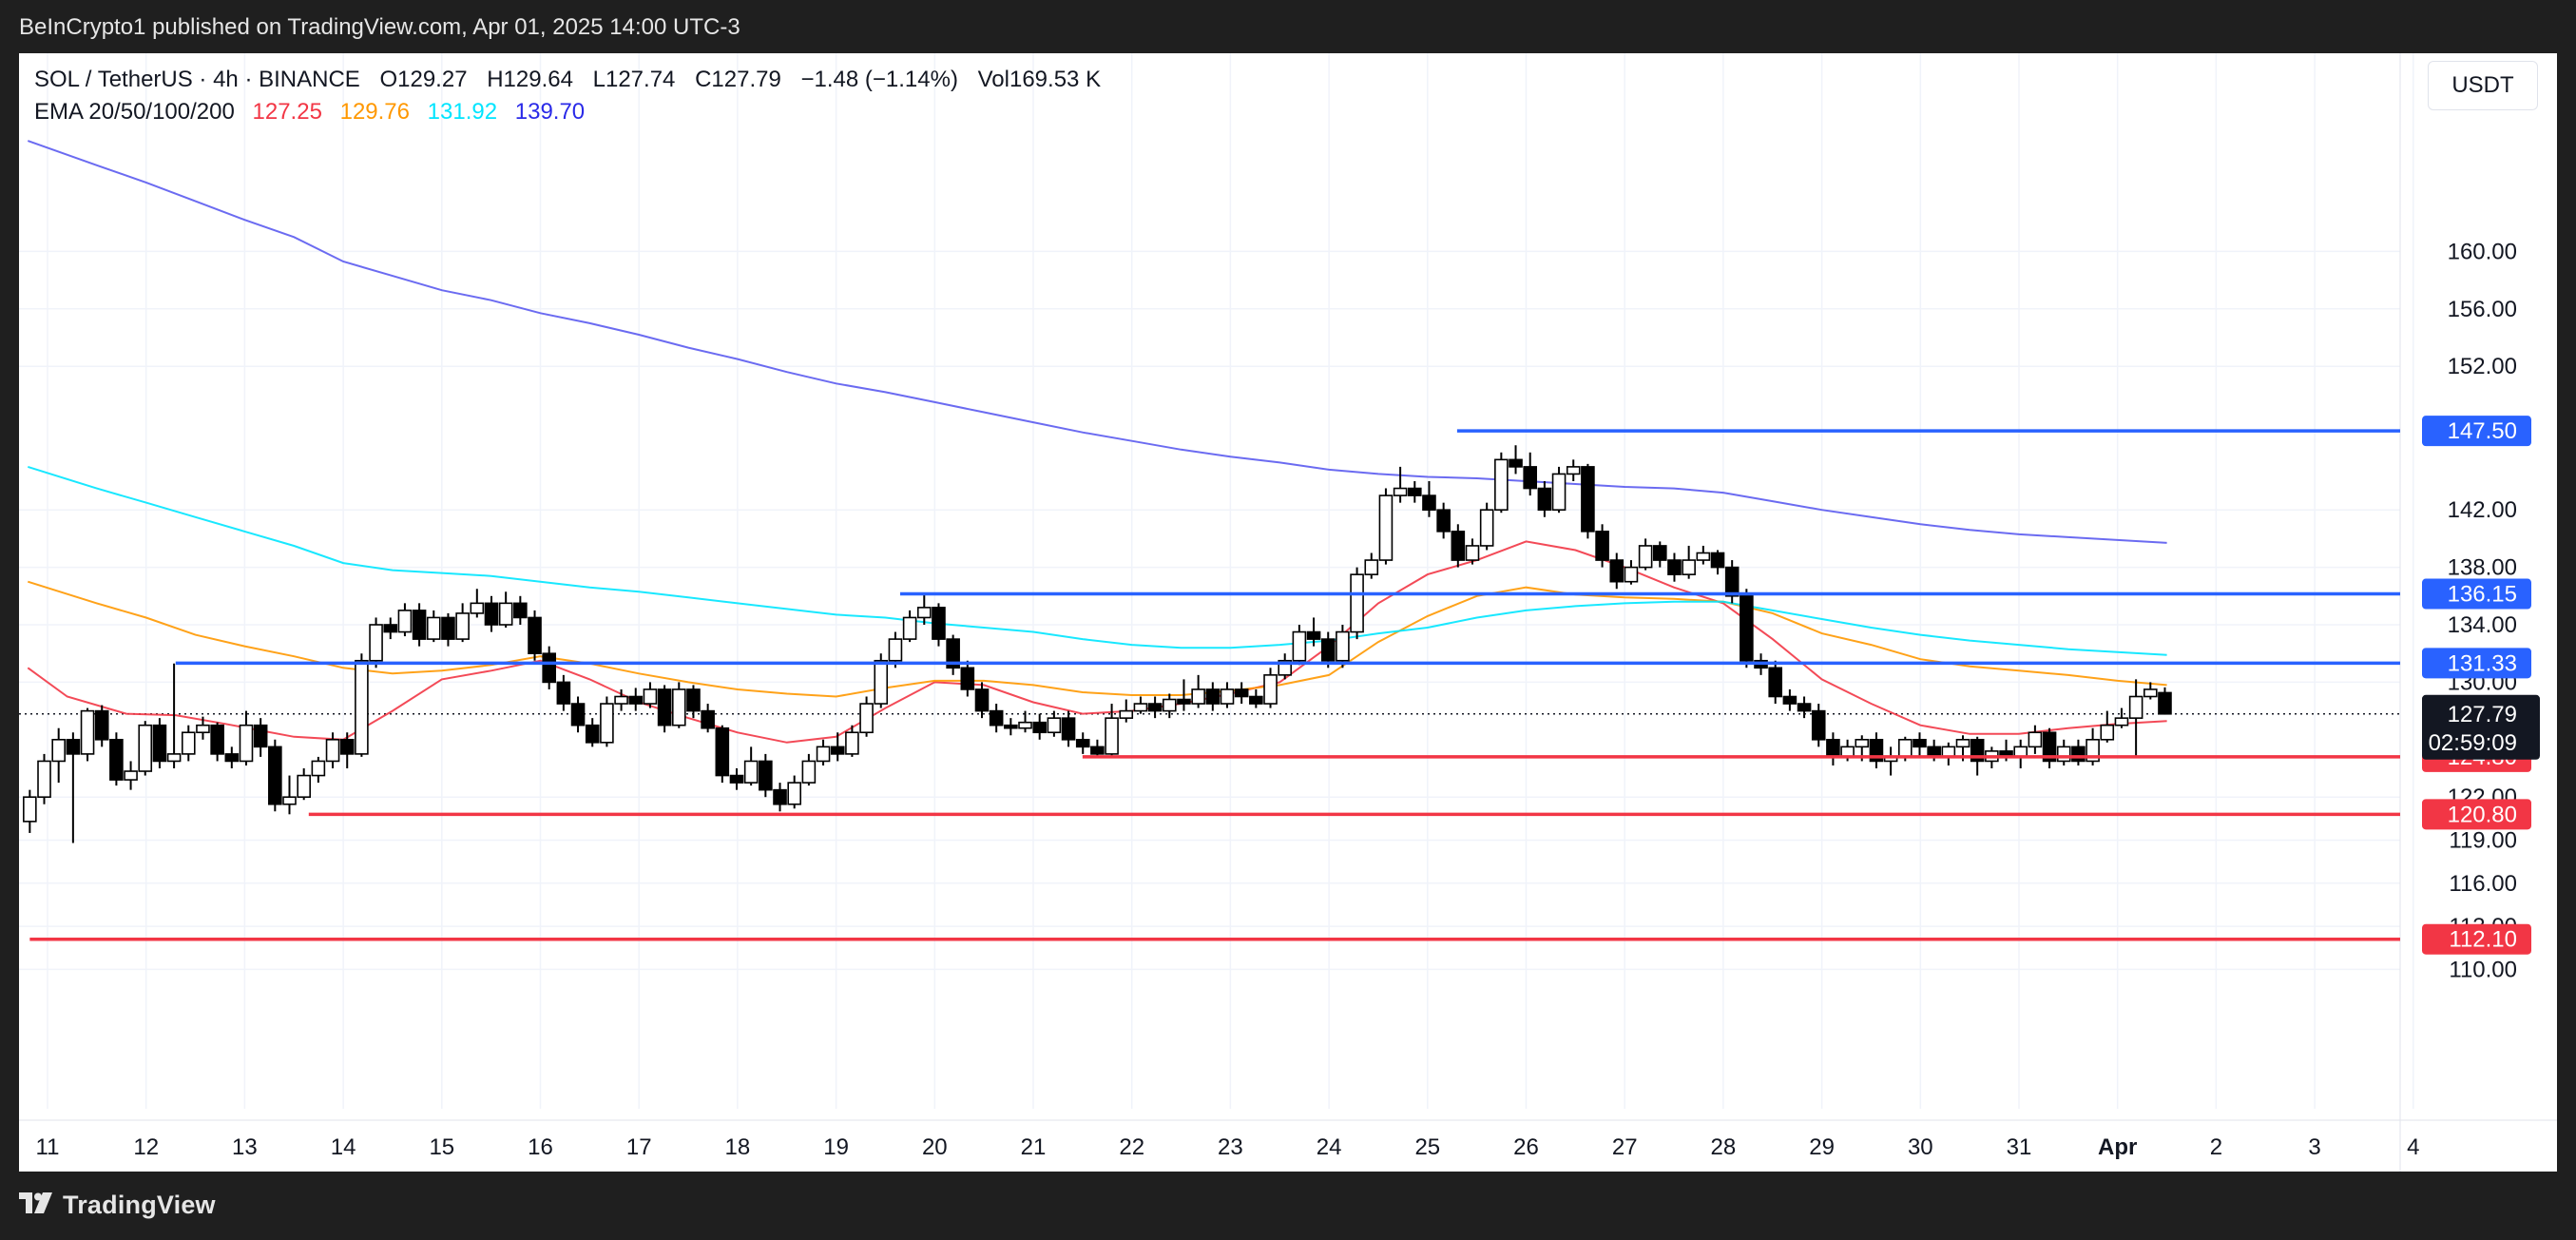 The image size is (2576, 1240). What do you see at coordinates (2476, 814) in the screenshot?
I see `support-price-tag: 120.80` at bounding box center [2476, 814].